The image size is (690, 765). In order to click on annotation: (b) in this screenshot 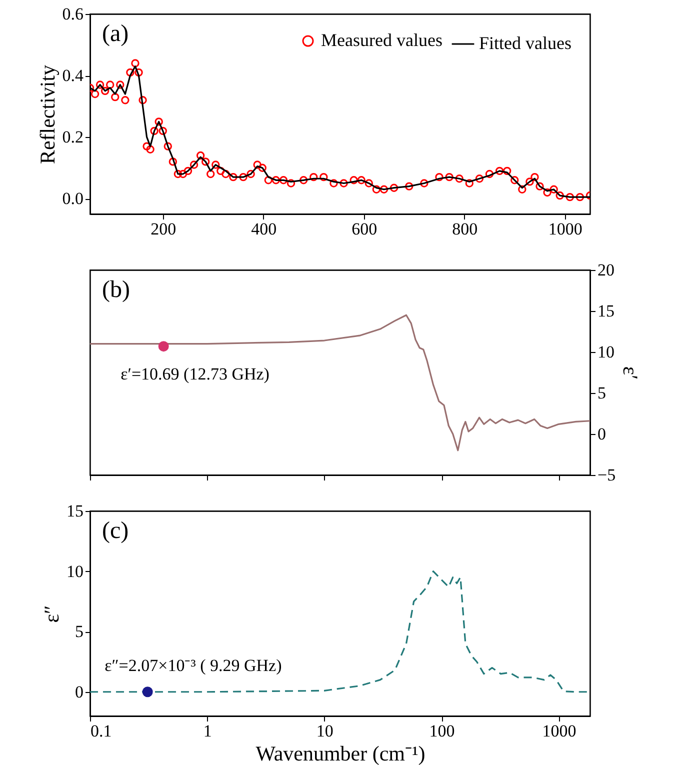, I will do `click(116, 290)`.